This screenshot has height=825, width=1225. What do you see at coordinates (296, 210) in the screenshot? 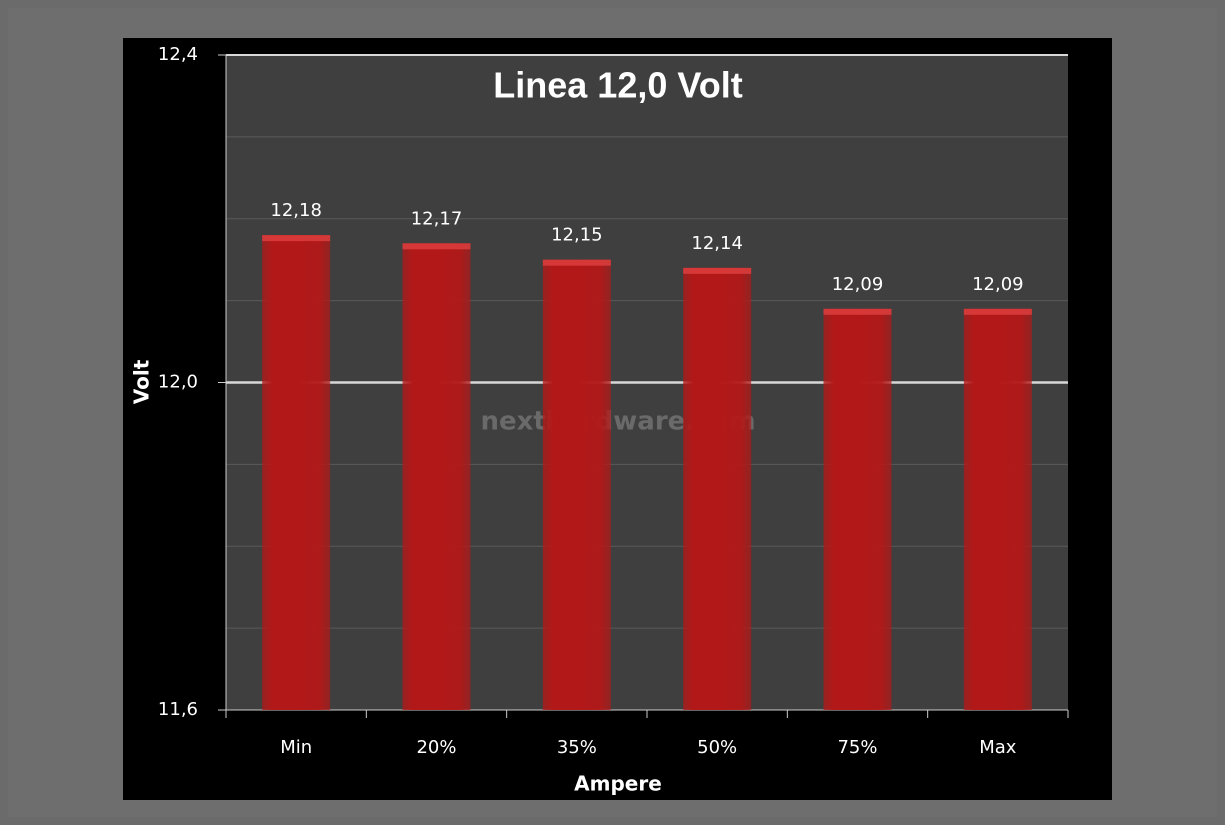
I see `data-label: 12,18` at bounding box center [296, 210].